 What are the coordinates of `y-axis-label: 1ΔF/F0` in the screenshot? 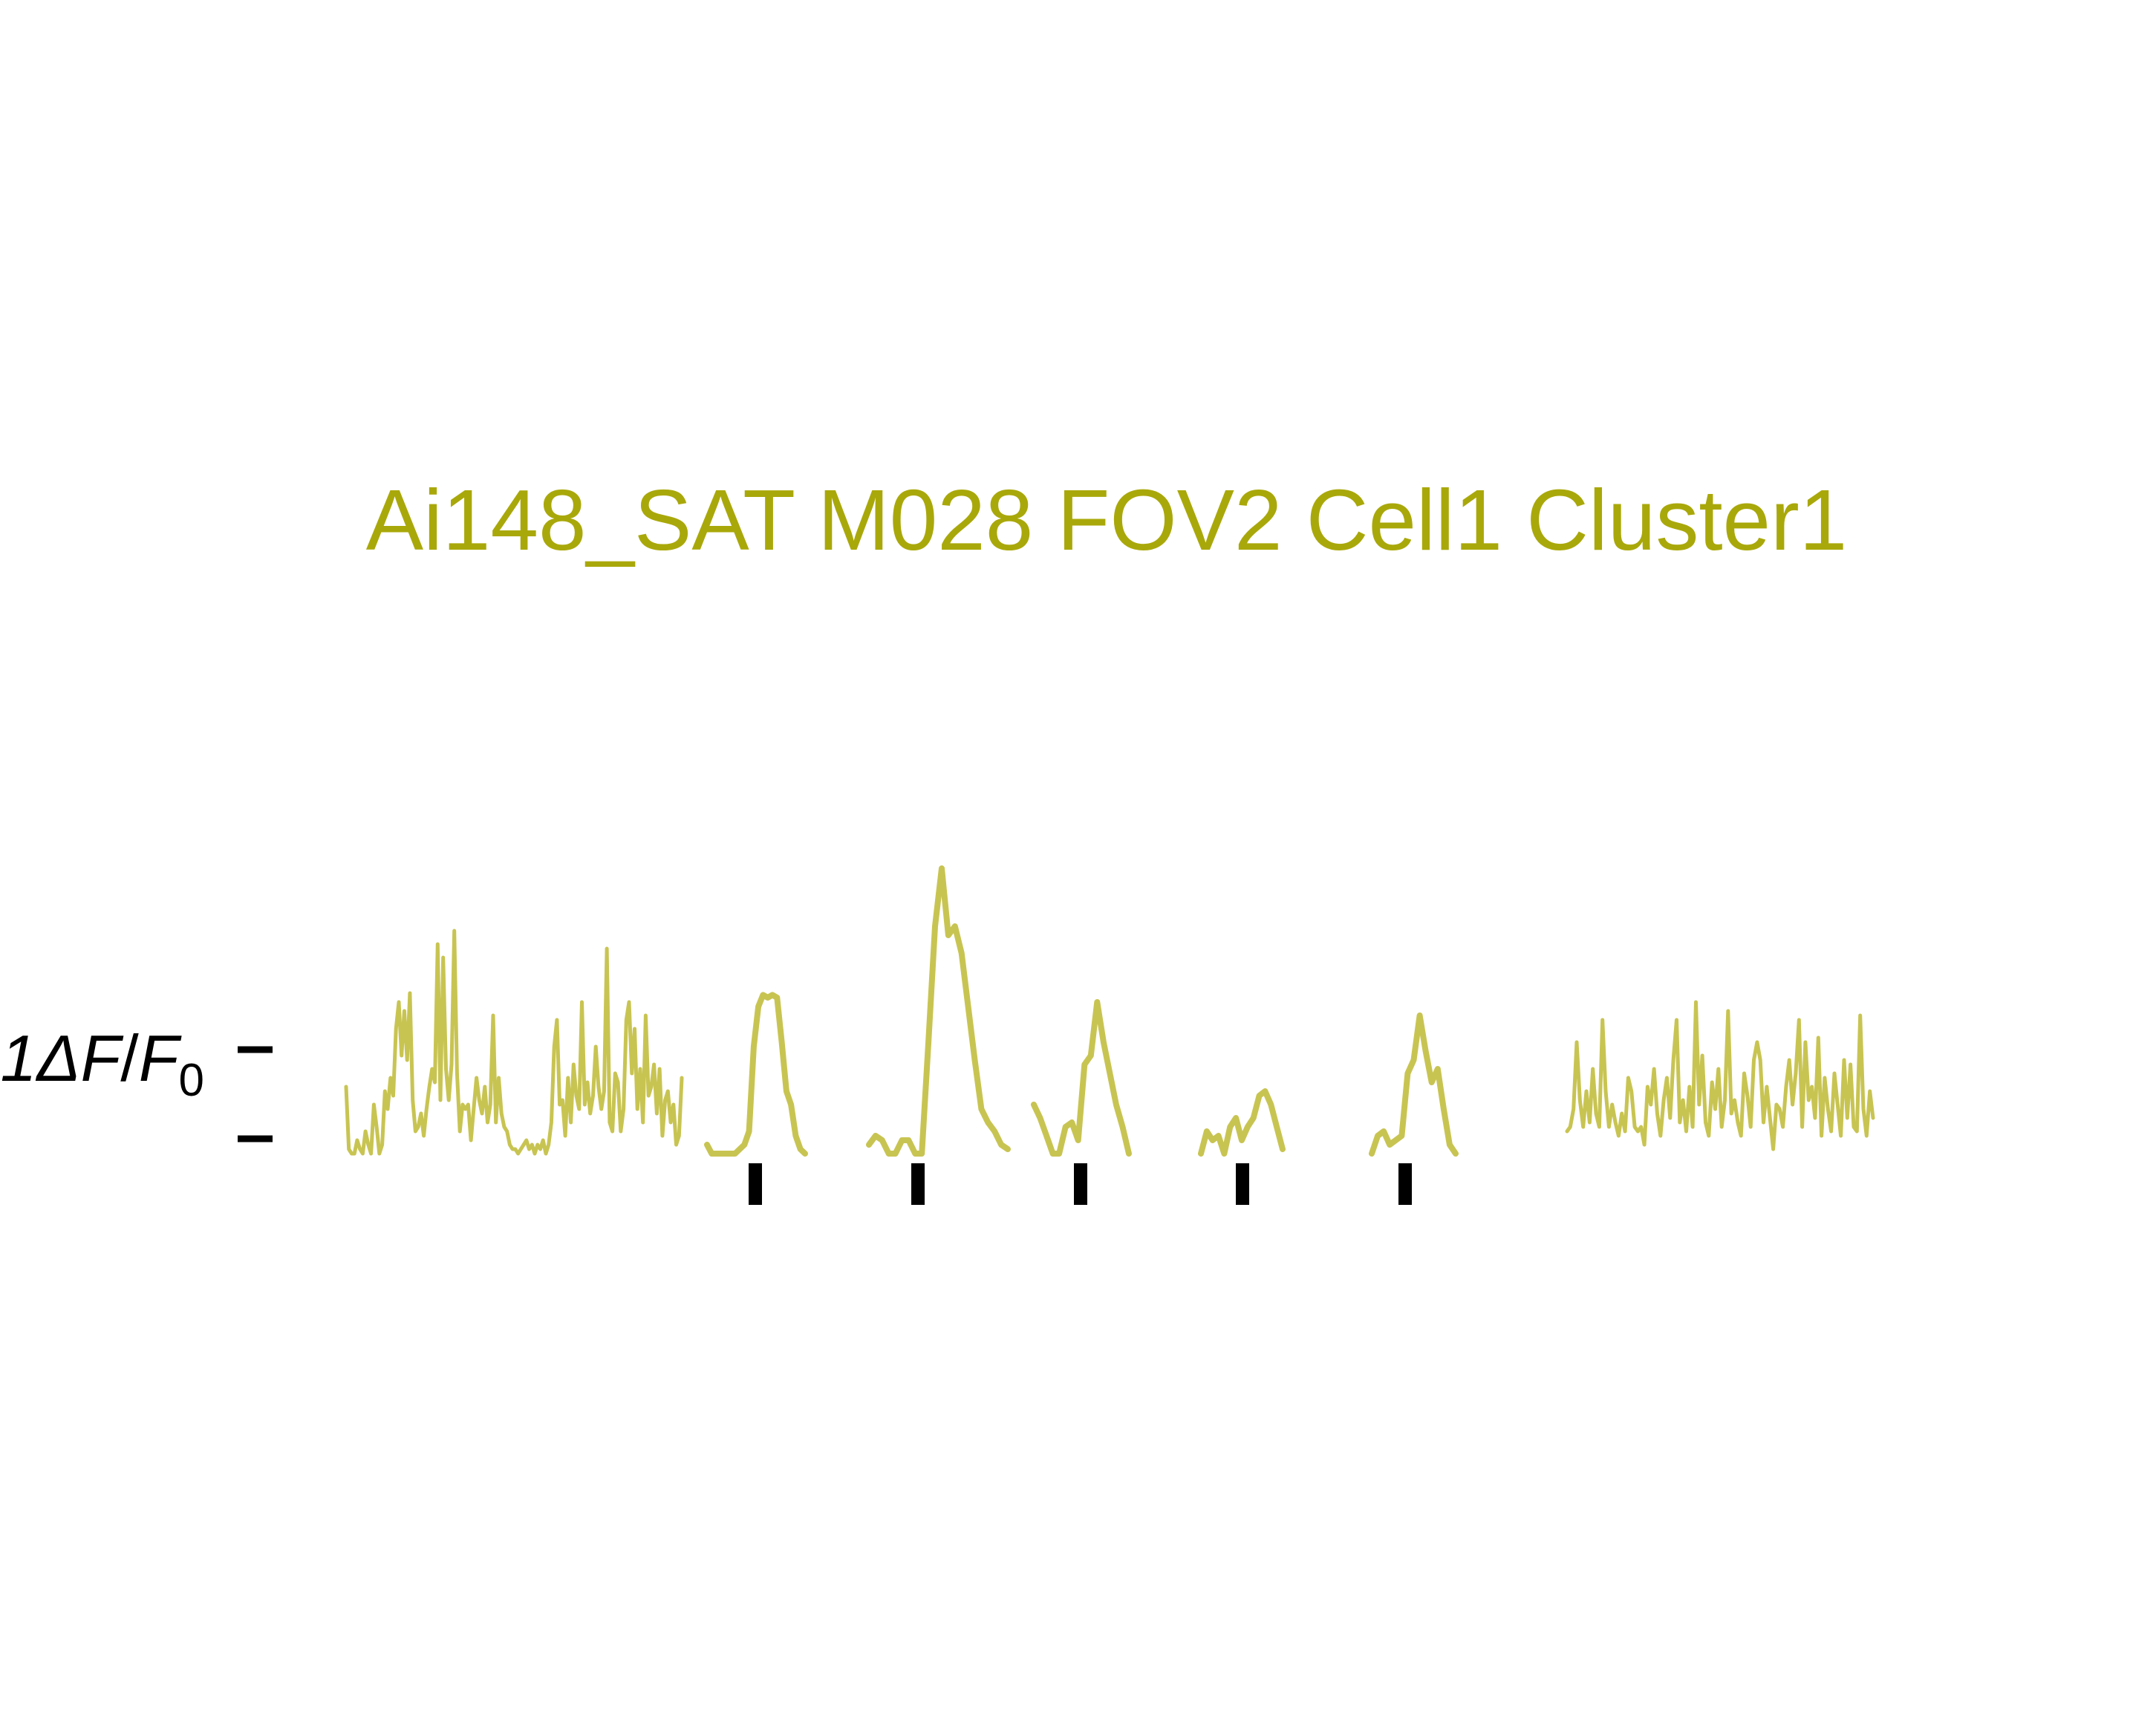 It's located at (102, 1063).